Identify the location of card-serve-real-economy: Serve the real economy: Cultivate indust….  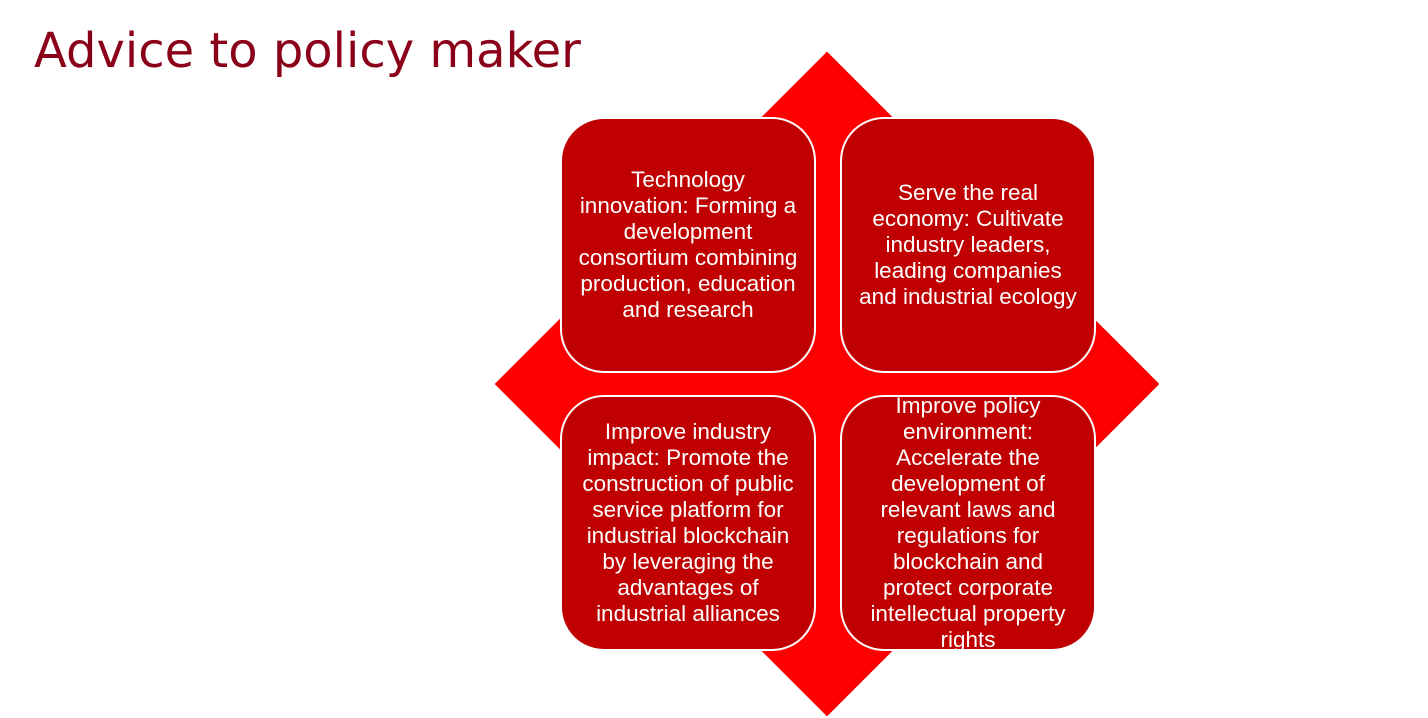
(968, 245).